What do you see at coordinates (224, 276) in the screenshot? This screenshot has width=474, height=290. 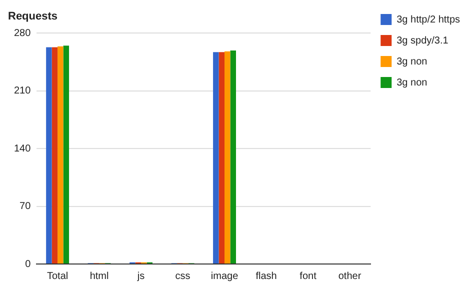 I see `x-tick-label: image` at bounding box center [224, 276].